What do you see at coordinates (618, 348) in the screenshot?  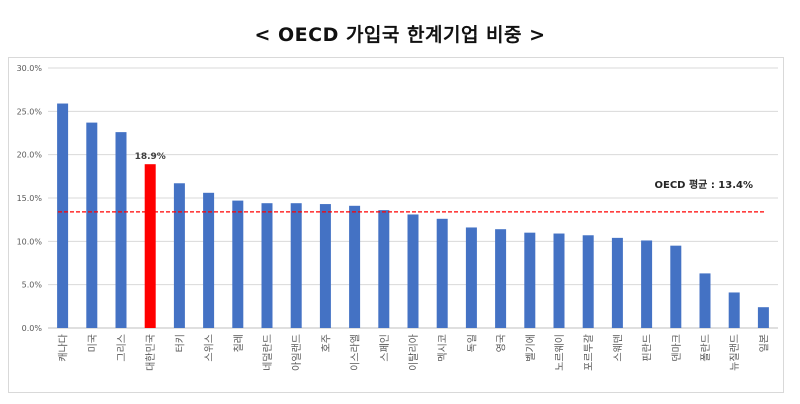 I see `x-tick-label: 스웨덴` at bounding box center [618, 348].